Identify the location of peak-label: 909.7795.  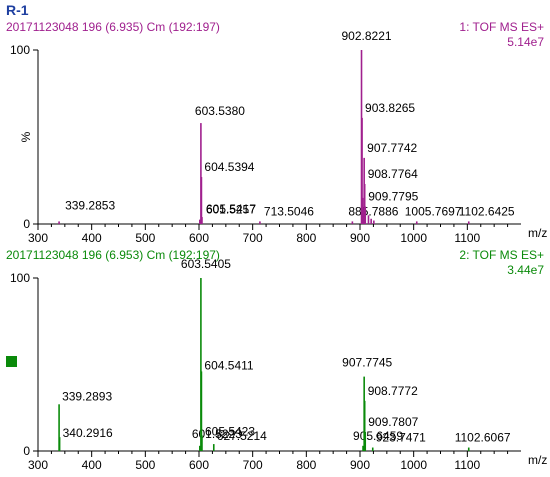
(393, 197).